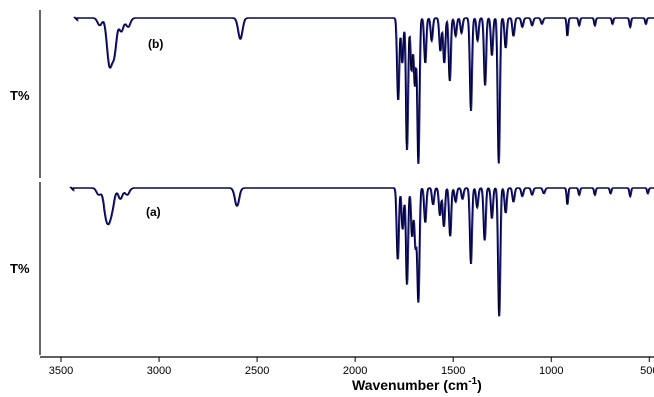 The image size is (654, 397). What do you see at coordinates (61, 371) in the screenshot?
I see `x-tick-label: 3500` at bounding box center [61, 371].